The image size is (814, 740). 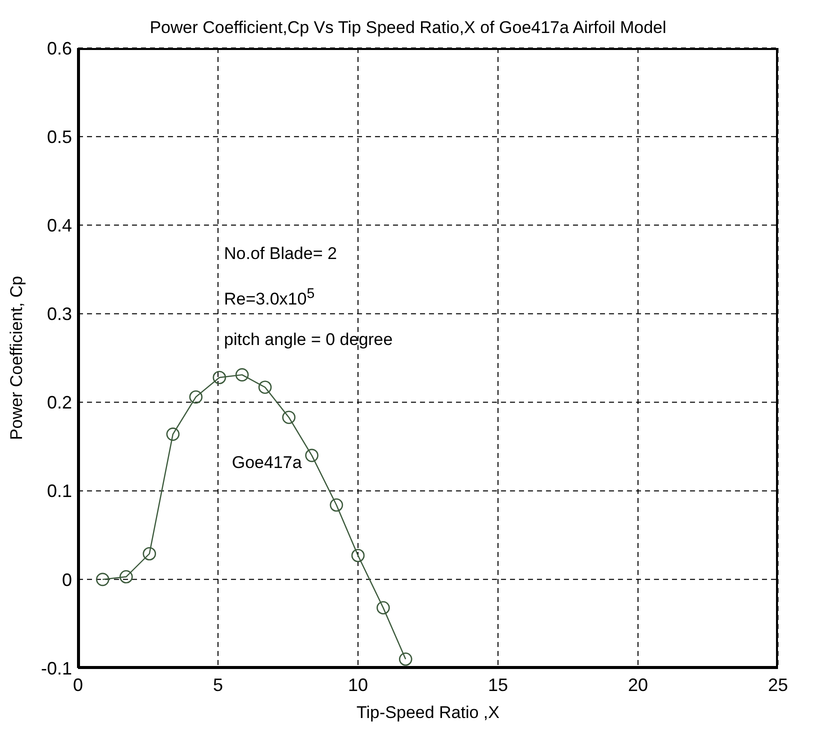 What do you see at coordinates (59, 226) in the screenshot?
I see `y-tick-label: 0.4` at bounding box center [59, 226].